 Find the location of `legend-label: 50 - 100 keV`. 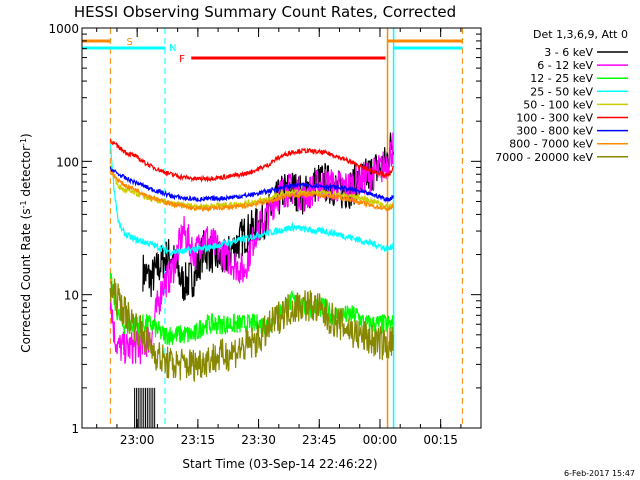

legend-label: 50 - 100 keV is located at coordinates (558, 104).